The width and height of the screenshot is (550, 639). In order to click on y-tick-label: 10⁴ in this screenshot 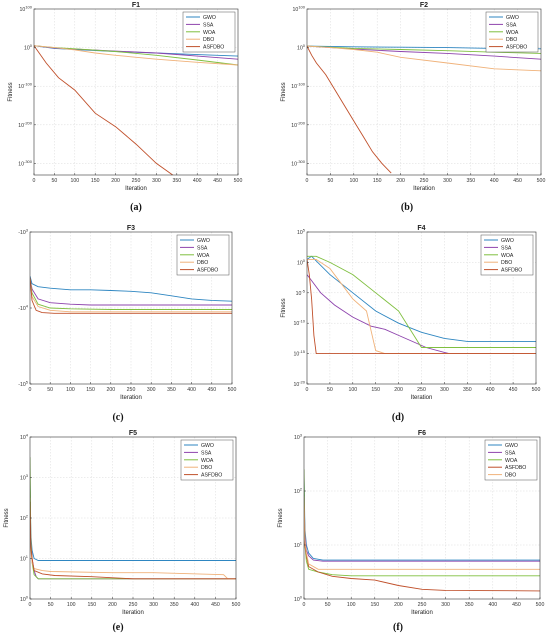, I will do `click(24, 437)`.